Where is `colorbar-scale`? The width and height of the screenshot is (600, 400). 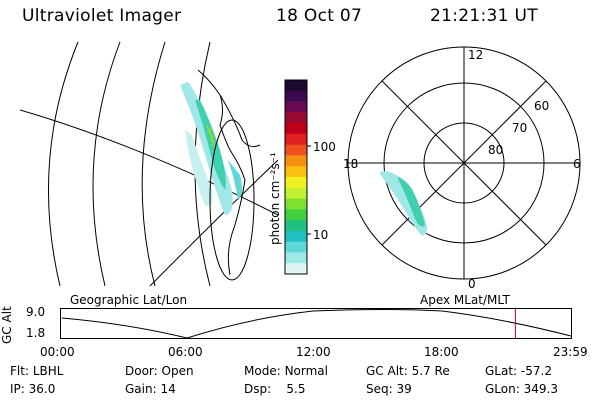
colorbar-scale is located at coordinates (296, 177).